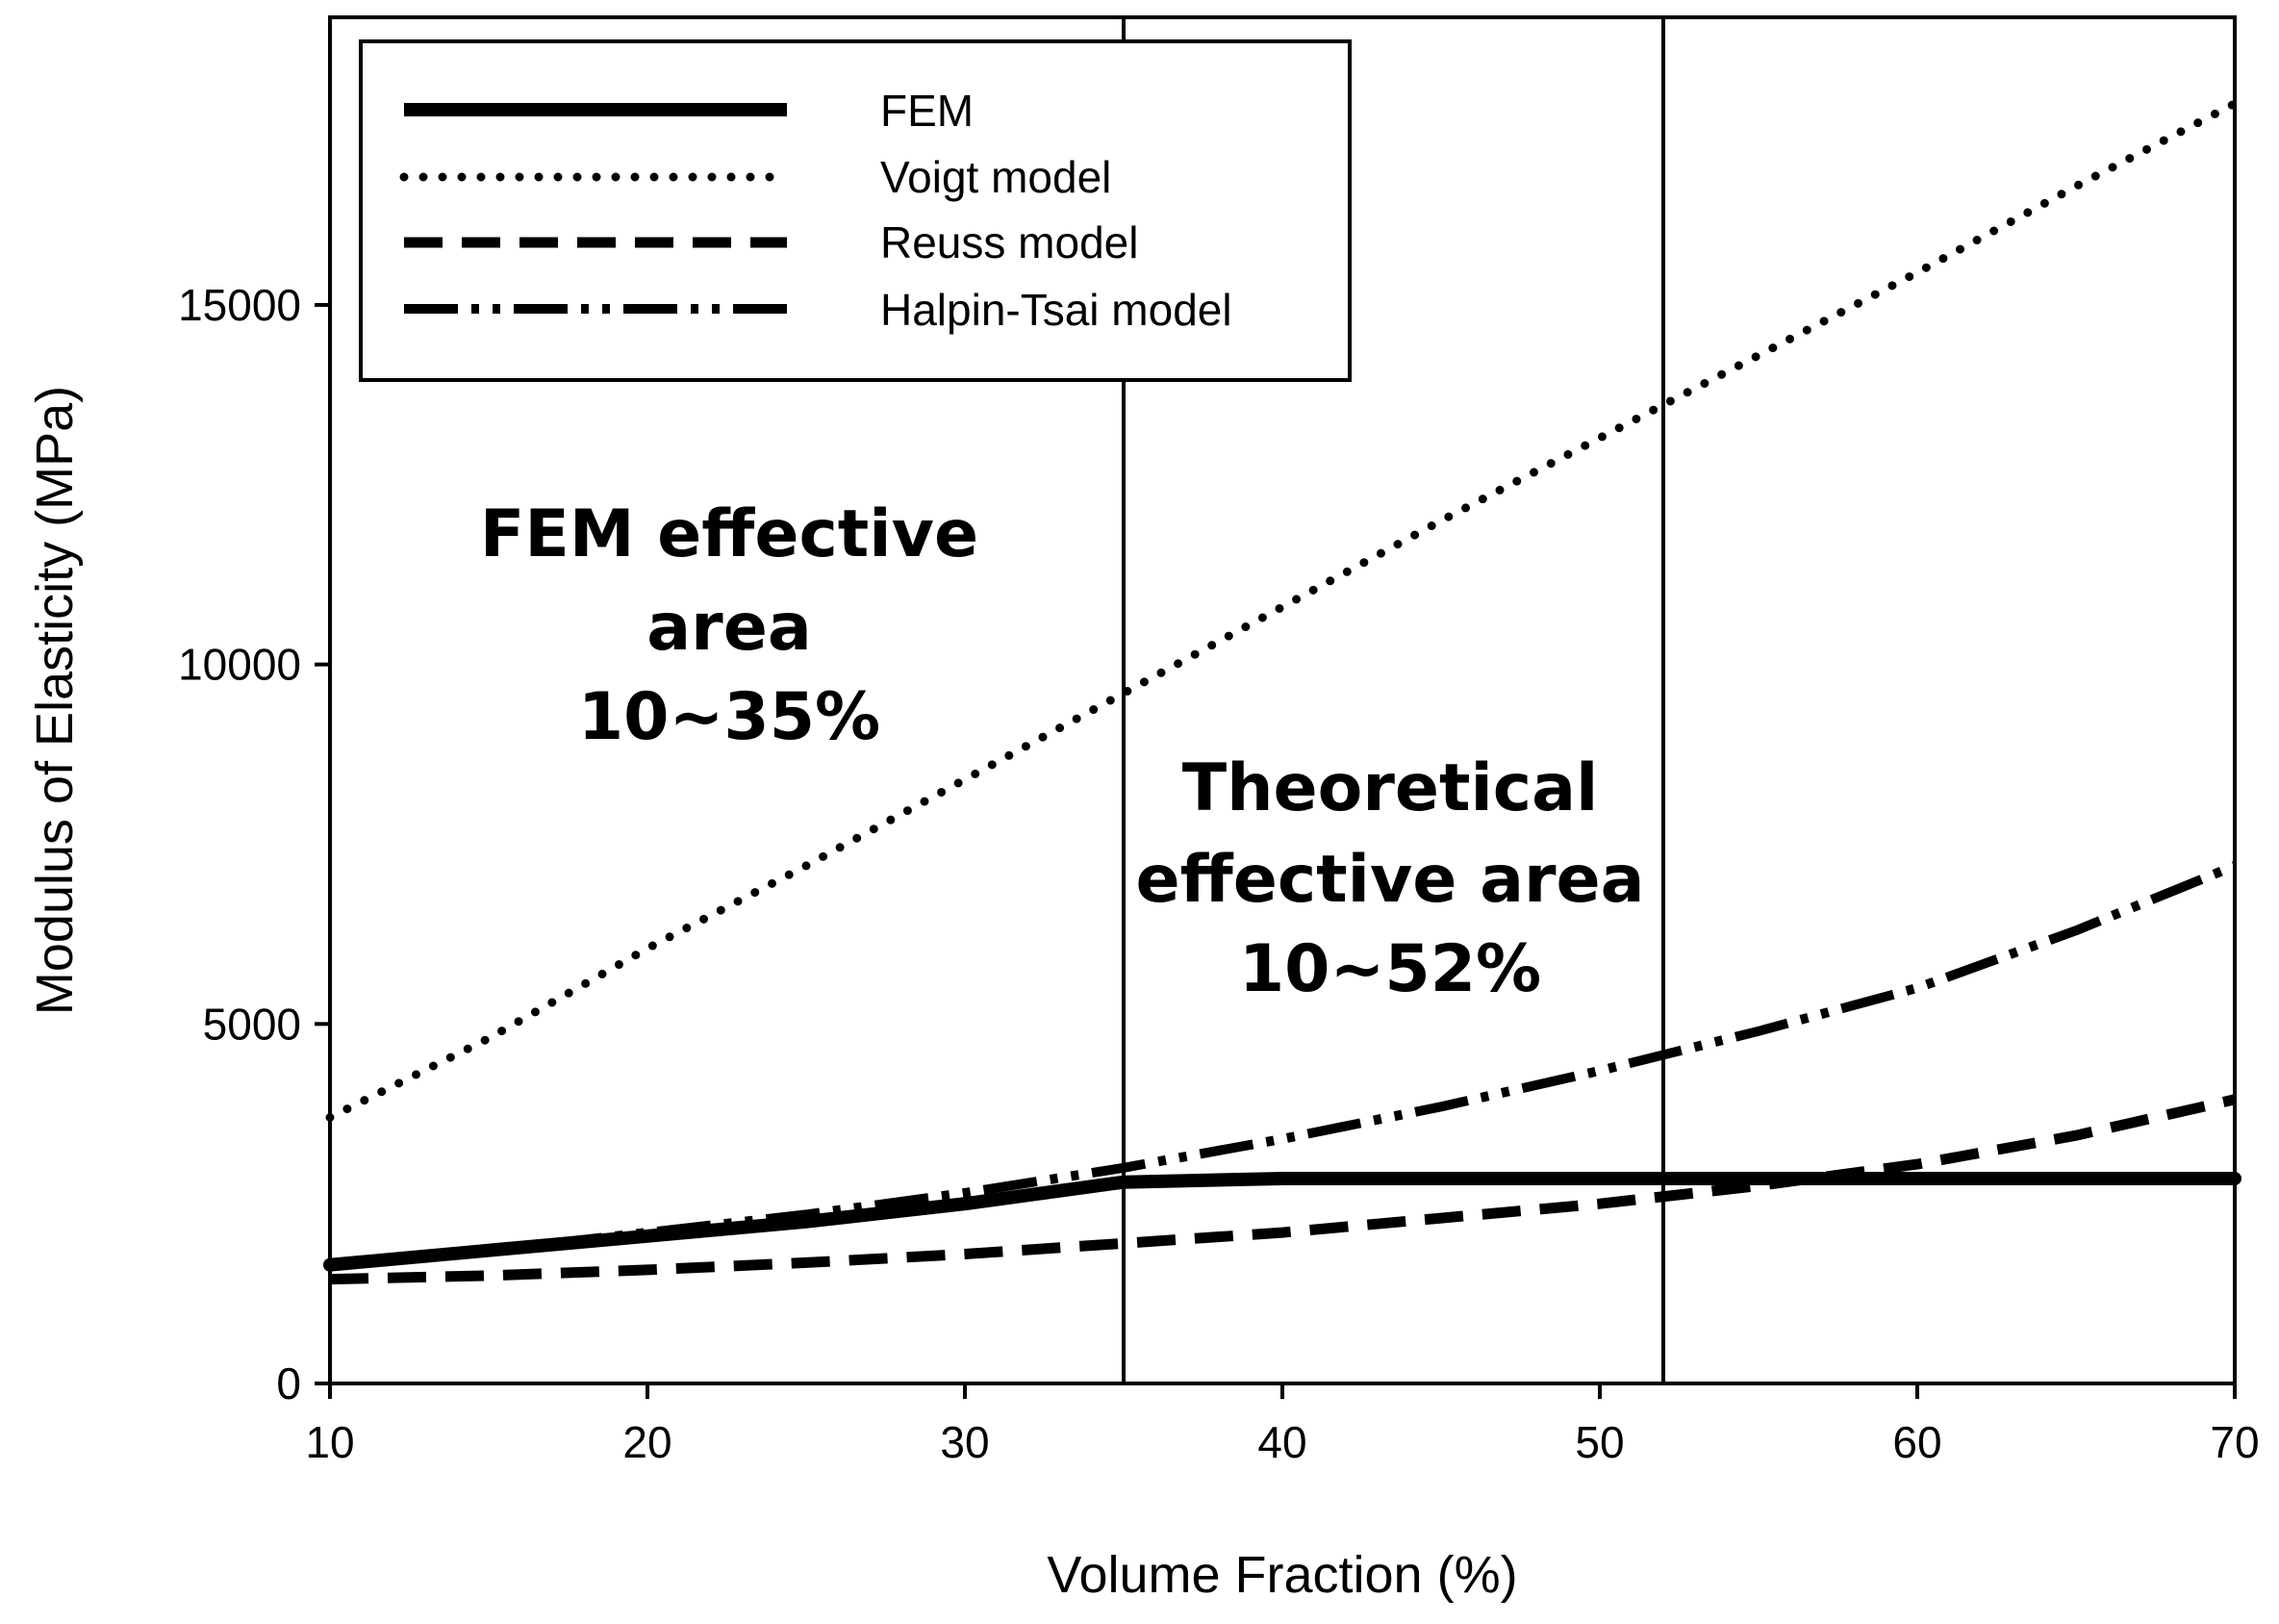  I want to click on x-tick-label: 10, so click(329, 1442).